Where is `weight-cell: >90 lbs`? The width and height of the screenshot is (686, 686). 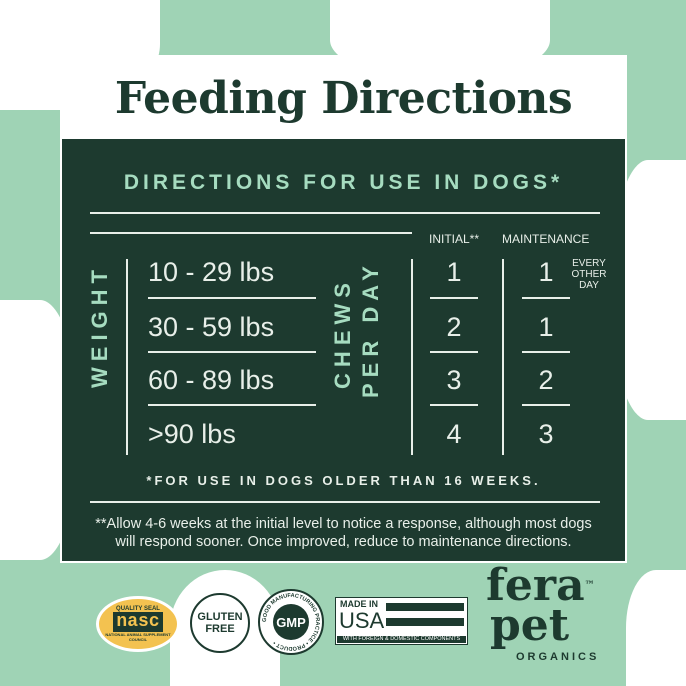 weight-cell: >90 lbs is located at coordinates (192, 434).